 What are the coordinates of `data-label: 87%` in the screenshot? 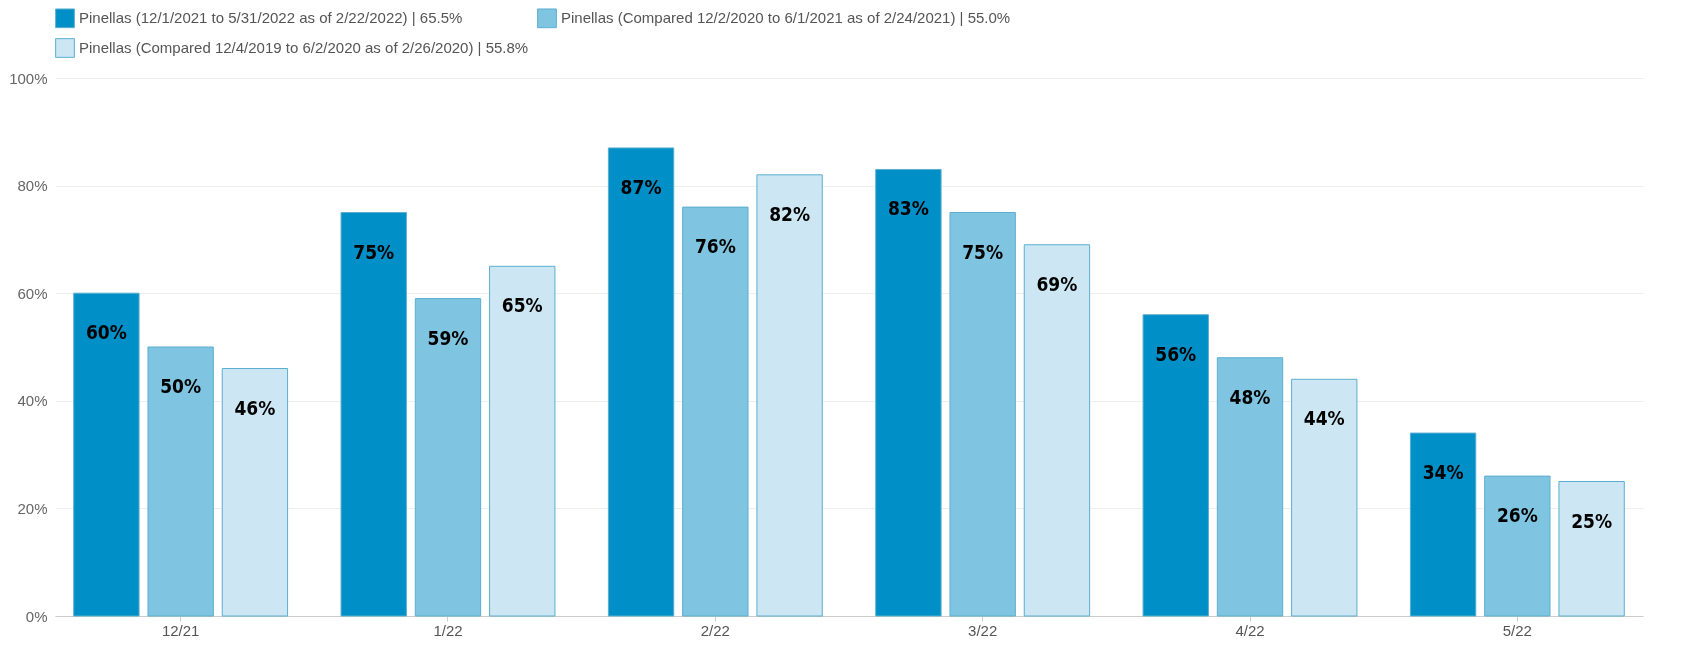 It's located at (641, 186).